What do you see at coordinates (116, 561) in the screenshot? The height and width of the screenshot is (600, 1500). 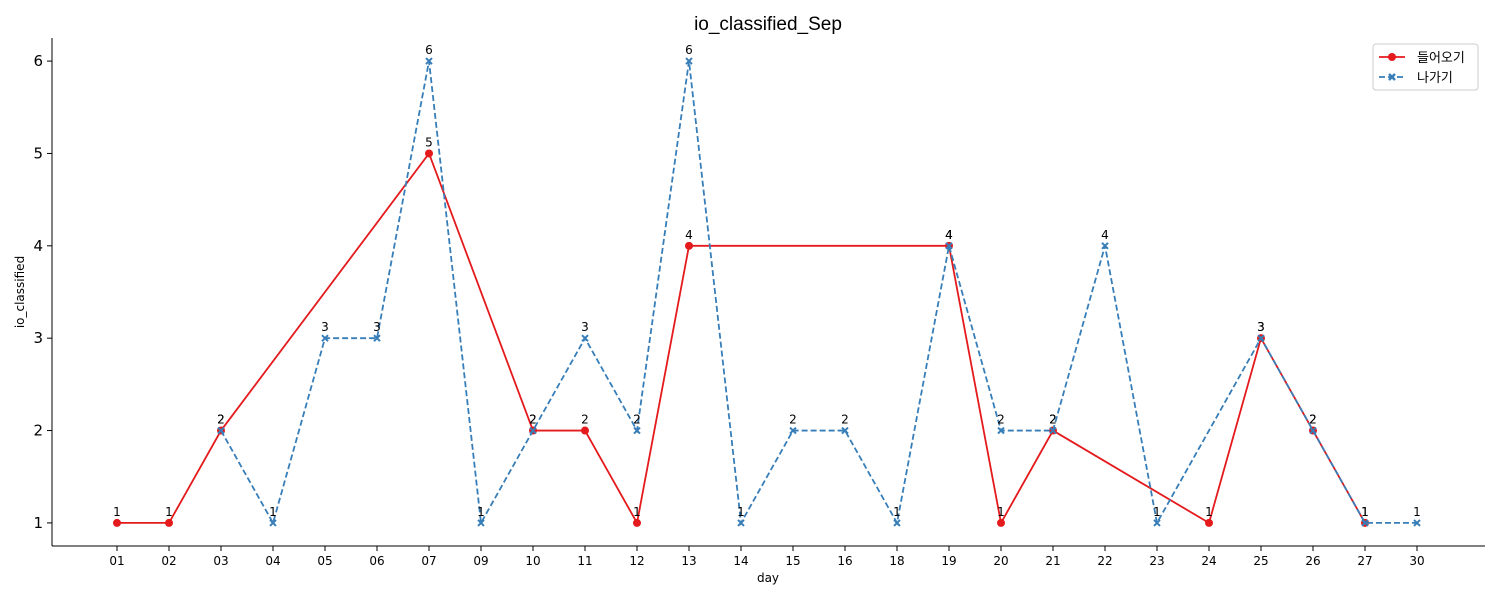 I see `x-tick-label: 01` at bounding box center [116, 561].